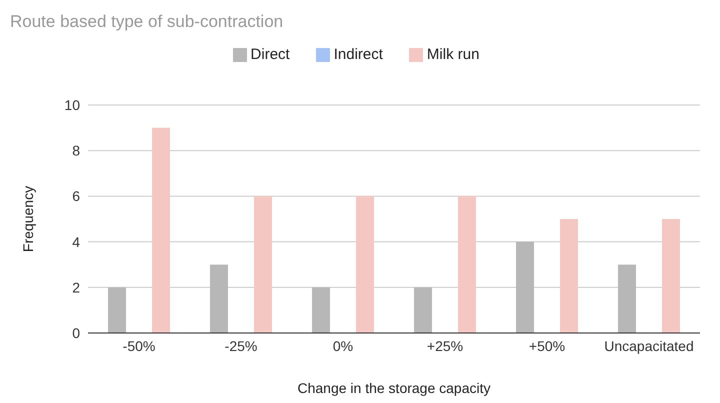 This screenshot has width=720, height=403. Describe the element at coordinates (72, 104) in the screenshot. I see `y-tick-label: 10` at that location.